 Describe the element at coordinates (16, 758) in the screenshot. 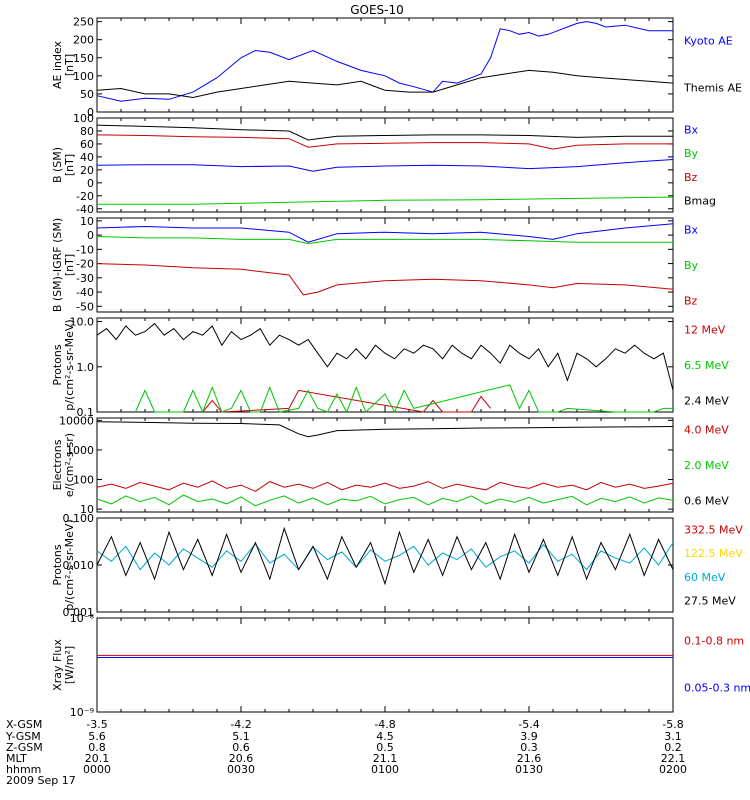

I see `axis-row-label: MLT` at that location.